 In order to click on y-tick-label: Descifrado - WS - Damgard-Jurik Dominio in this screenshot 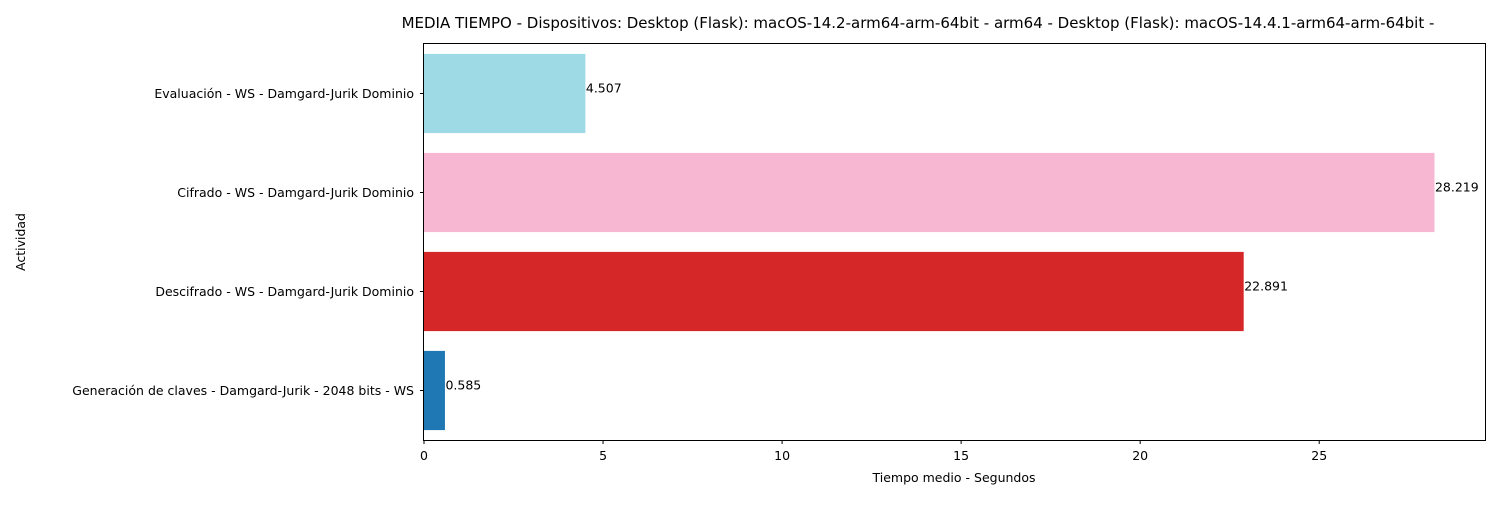, I will do `click(284, 291)`.